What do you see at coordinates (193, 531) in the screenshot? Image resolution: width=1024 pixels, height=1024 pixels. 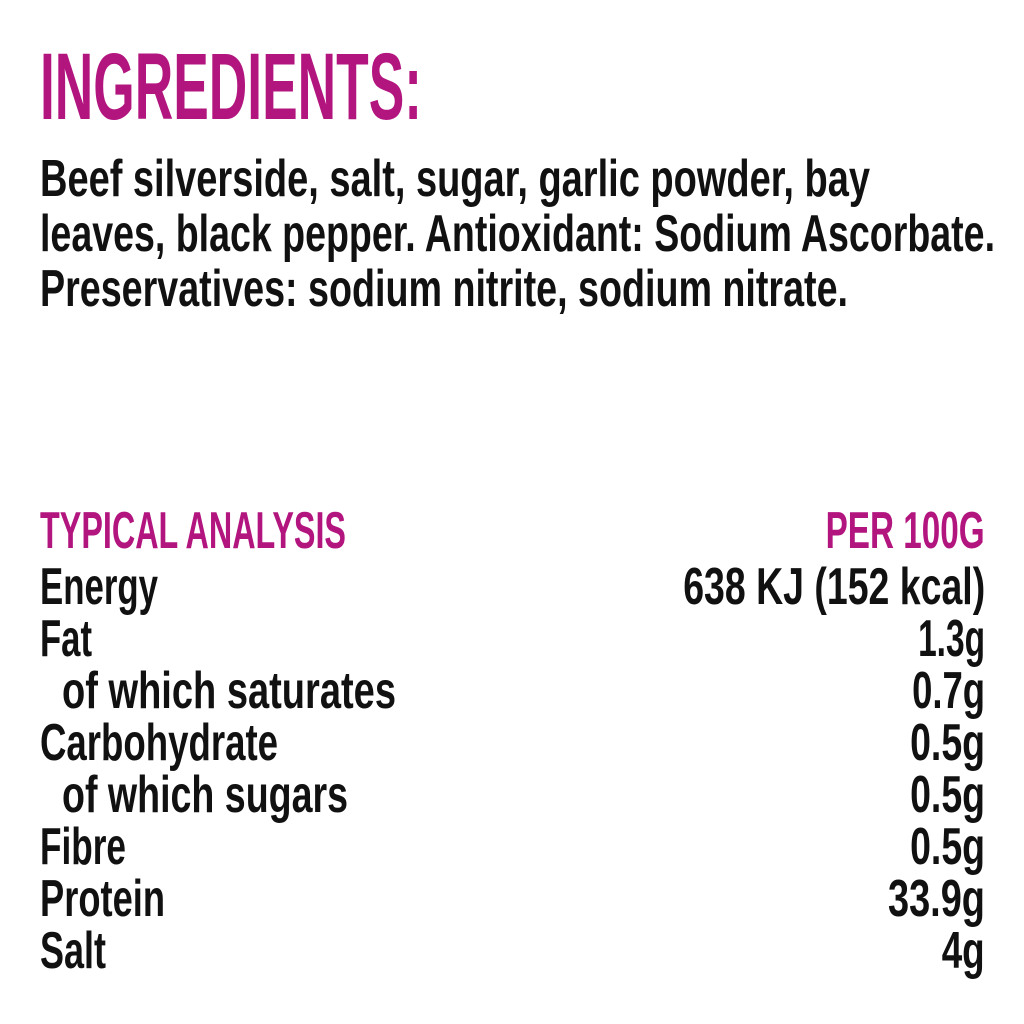 I see `analysis-header-label: TYPICAL ANALYSIS` at bounding box center [193, 531].